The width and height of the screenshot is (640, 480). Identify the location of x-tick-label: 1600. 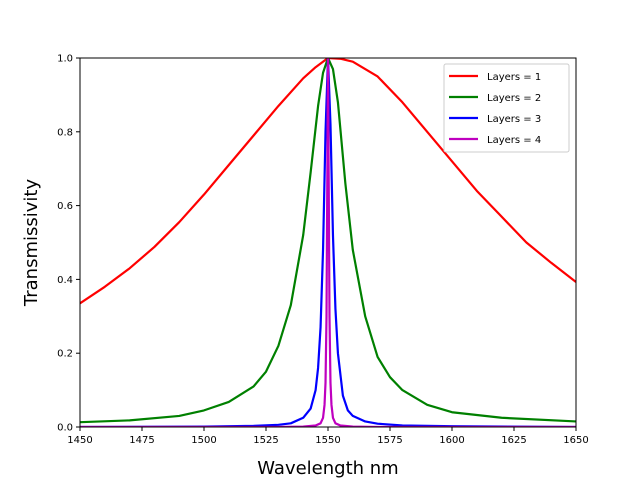
(451, 440).